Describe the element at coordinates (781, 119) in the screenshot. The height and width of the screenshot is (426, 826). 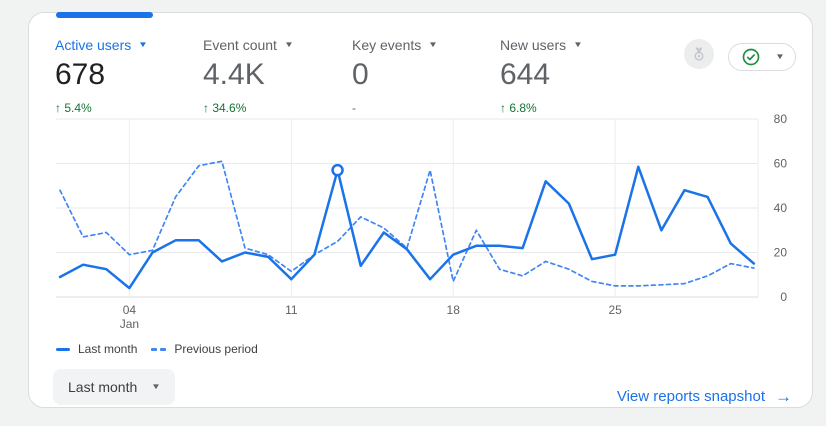
I see `y-axis-label: 80` at that location.